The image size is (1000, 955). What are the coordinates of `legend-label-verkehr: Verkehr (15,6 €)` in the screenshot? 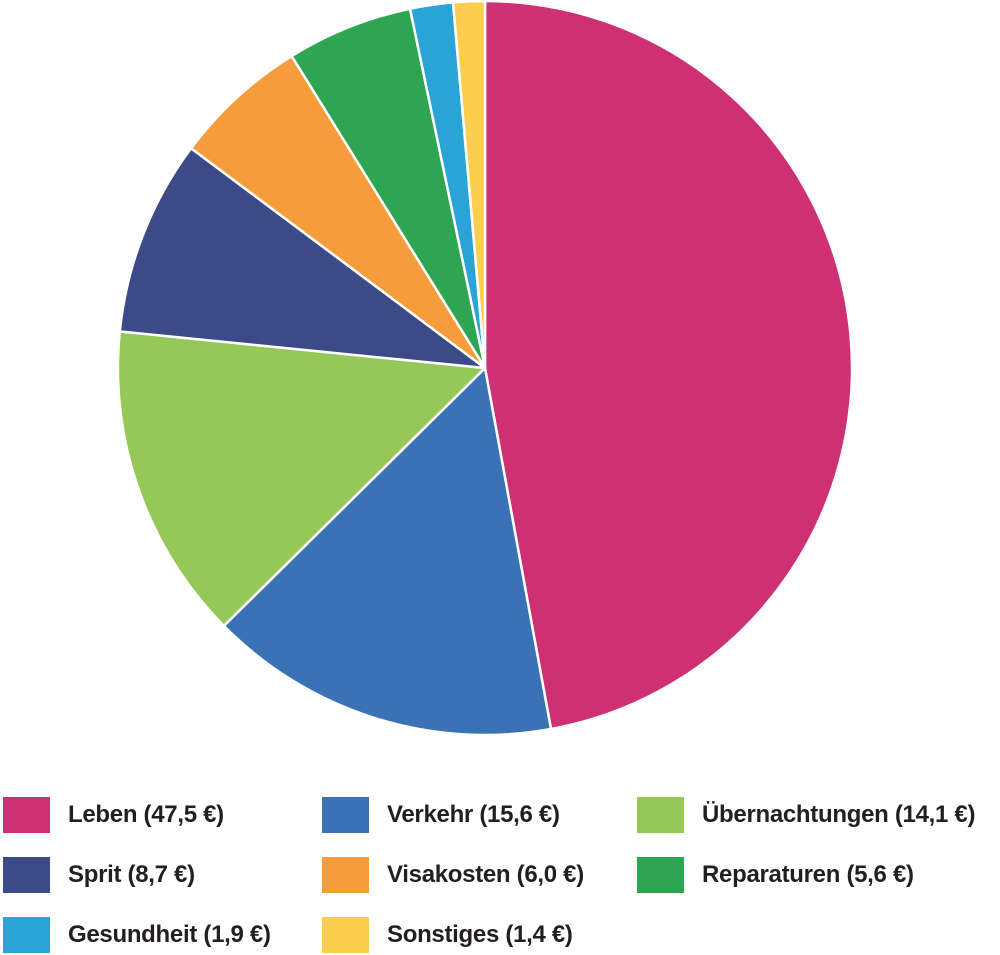 It's located at (473, 814).